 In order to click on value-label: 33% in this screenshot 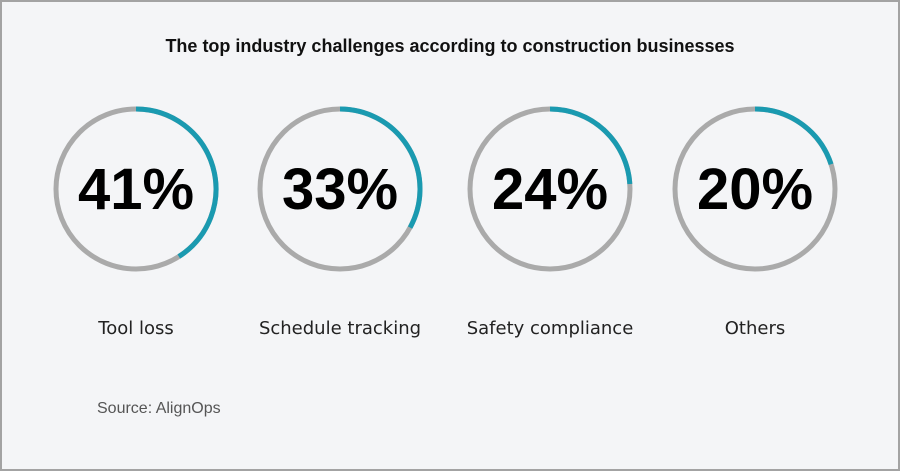, I will do `click(340, 189)`.